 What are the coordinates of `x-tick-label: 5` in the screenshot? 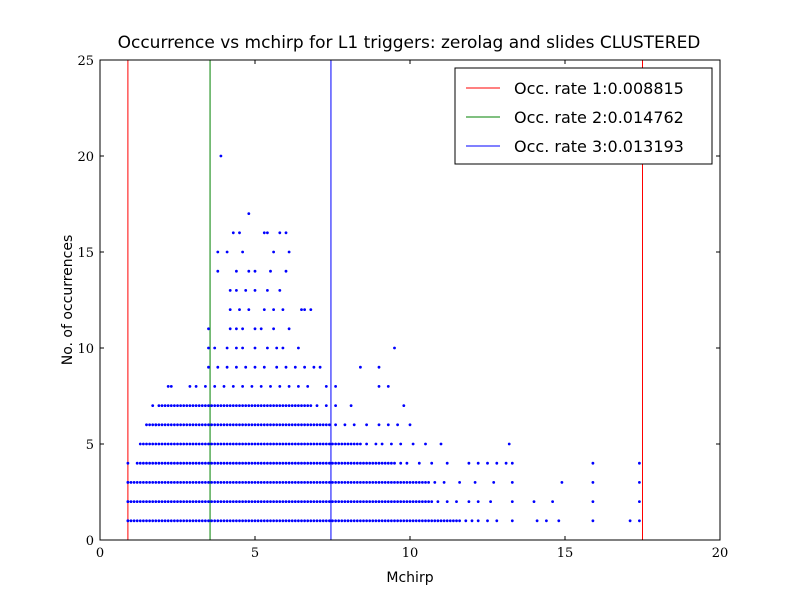 It's located at (255, 553).